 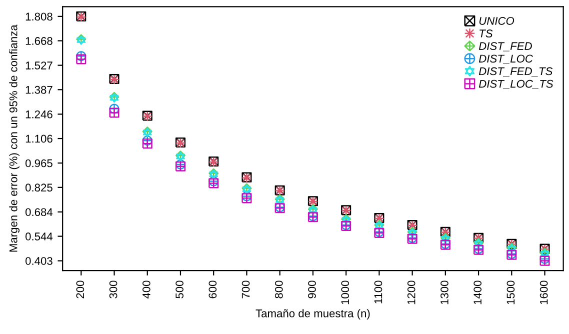 What do you see at coordinates (212, 289) in the screenshot?
I see `x-tick-label: 600` at bounding box center [212, 289].